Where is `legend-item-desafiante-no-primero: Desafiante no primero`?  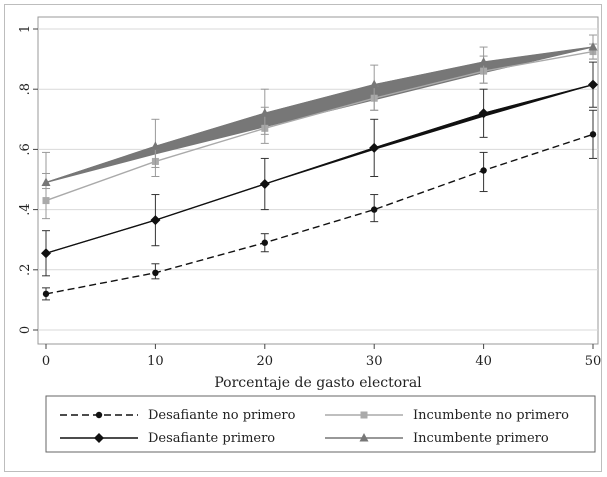 legend-item-desafiante-no-primero: Desafiante no primero is located at coordinates (178, 415).